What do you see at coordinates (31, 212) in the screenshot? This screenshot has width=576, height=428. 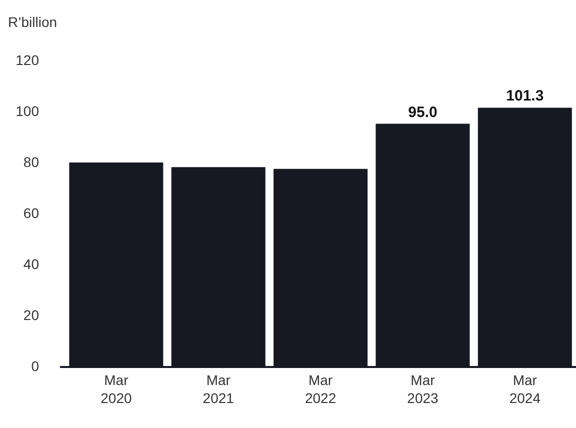 I see `y-tick-label: 60` at bounding box center [31, 212].